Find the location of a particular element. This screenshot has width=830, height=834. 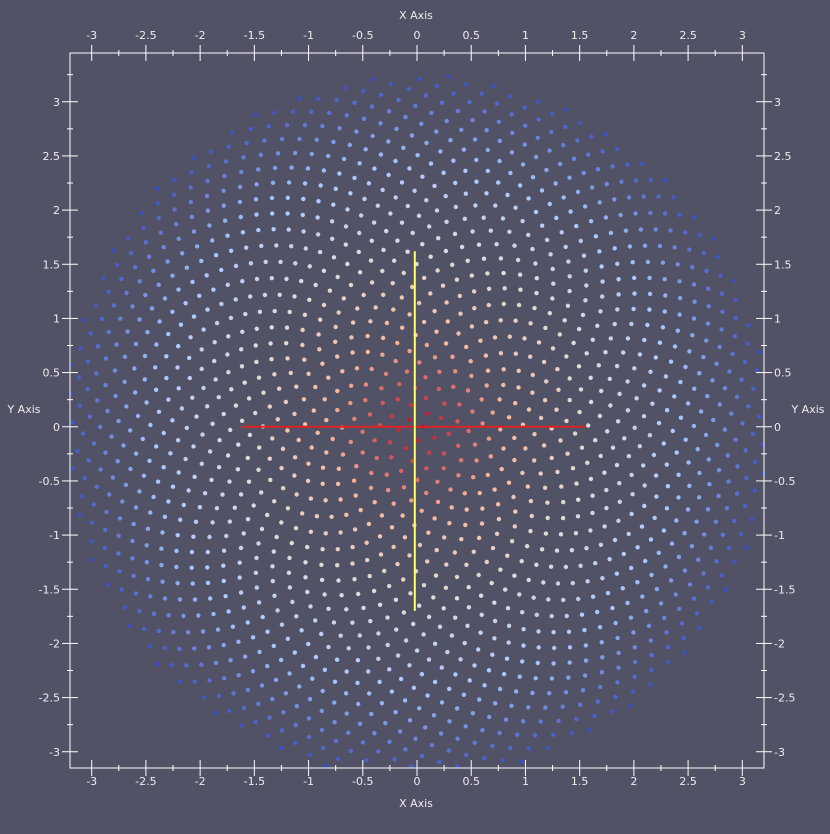

y-tick-label-right: 2 is located at coordinates (777, 210).